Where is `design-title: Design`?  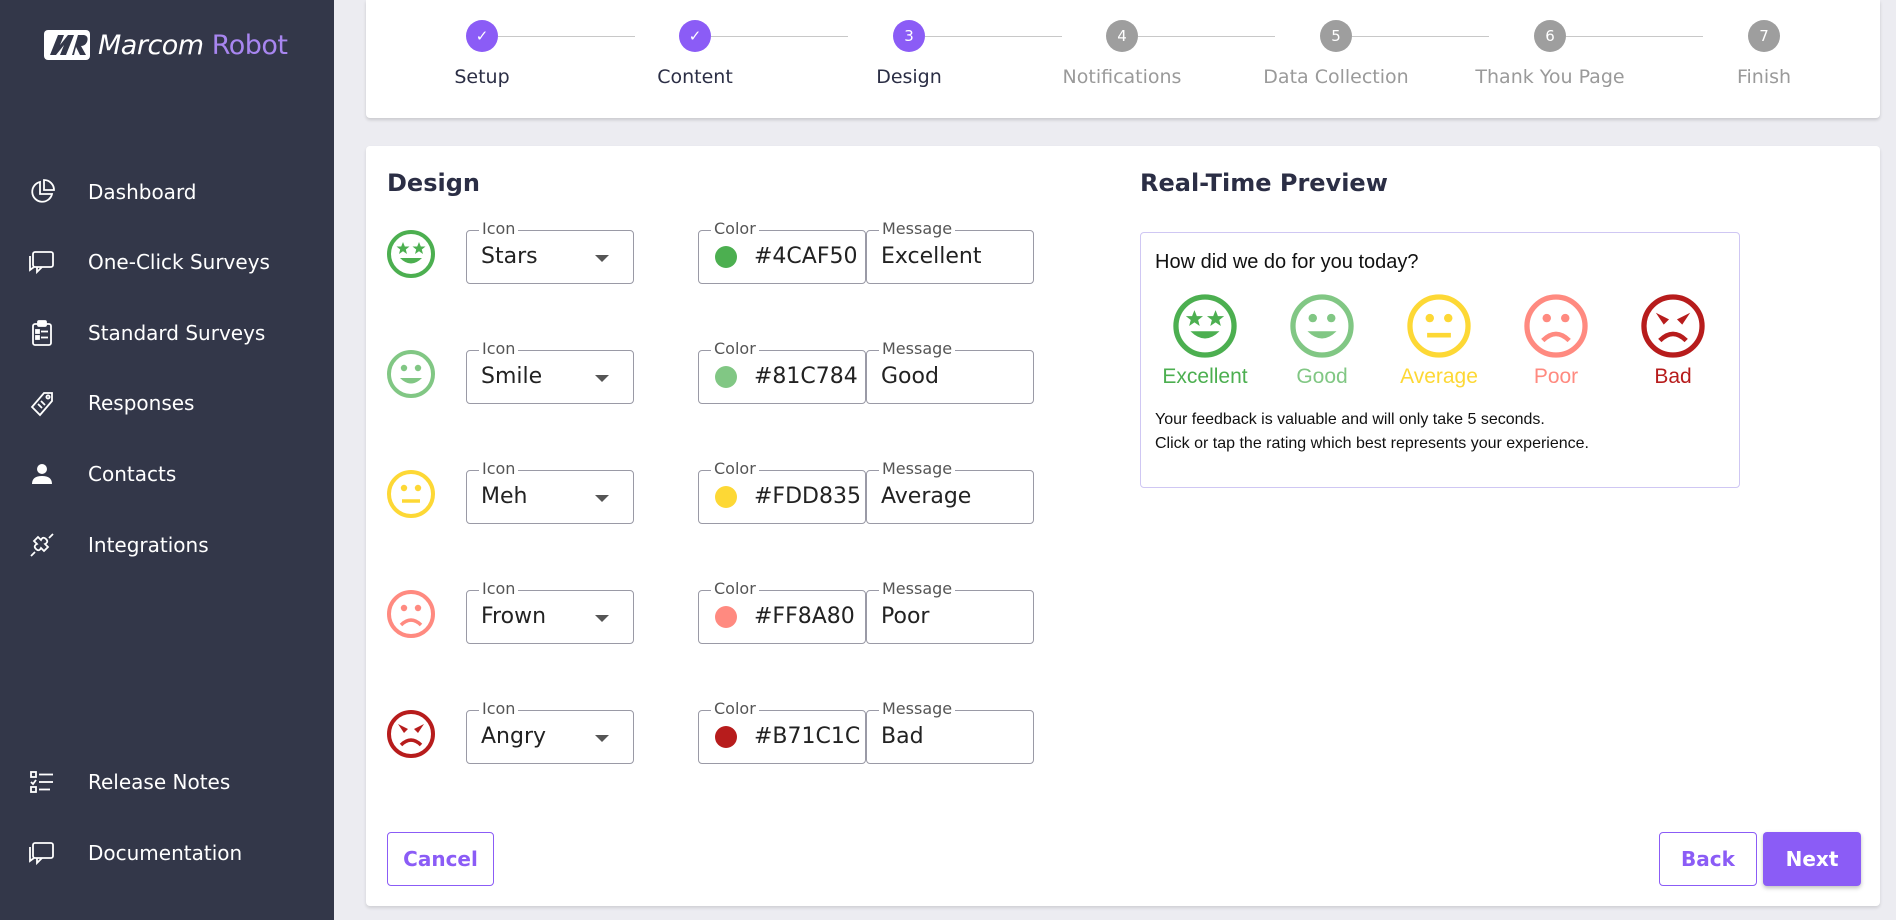 design-title: Design is located at coordinates (433, 183).